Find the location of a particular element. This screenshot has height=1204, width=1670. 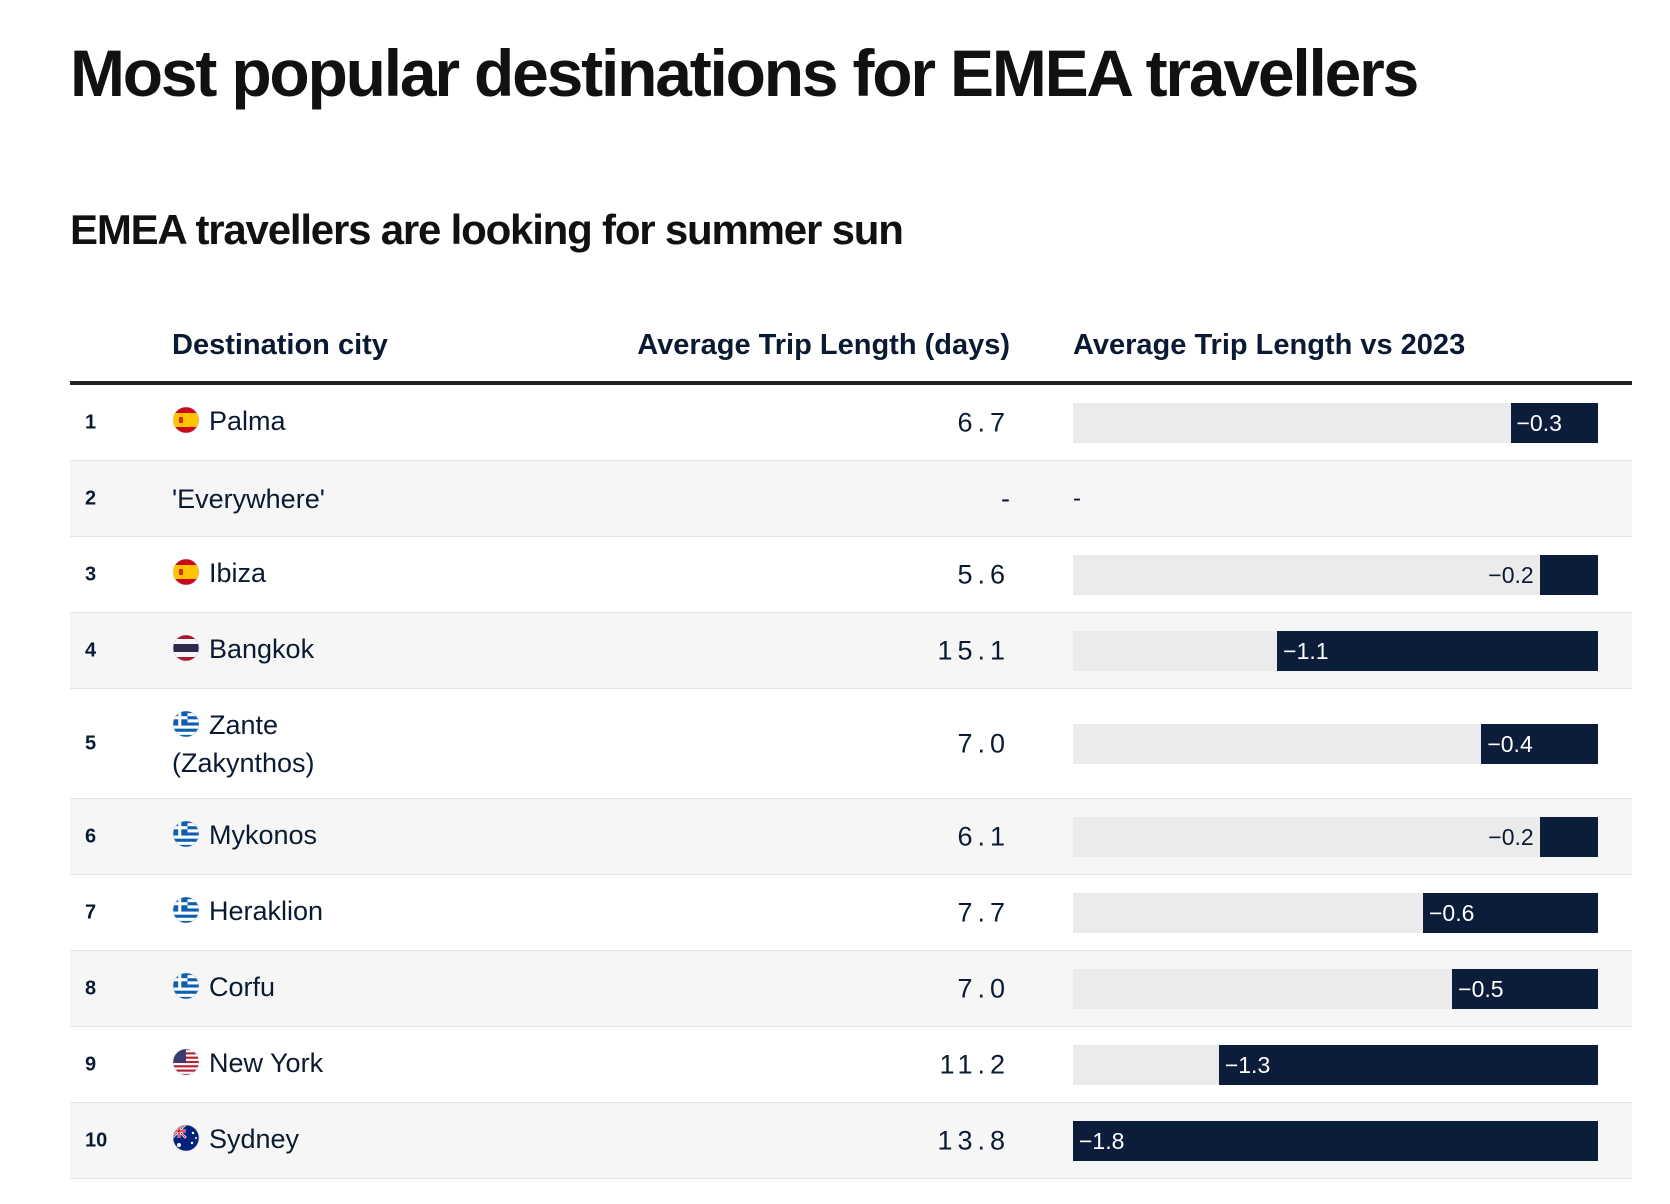

row-vs-cell: −1.8 is located at coordinates (1335, 1140).